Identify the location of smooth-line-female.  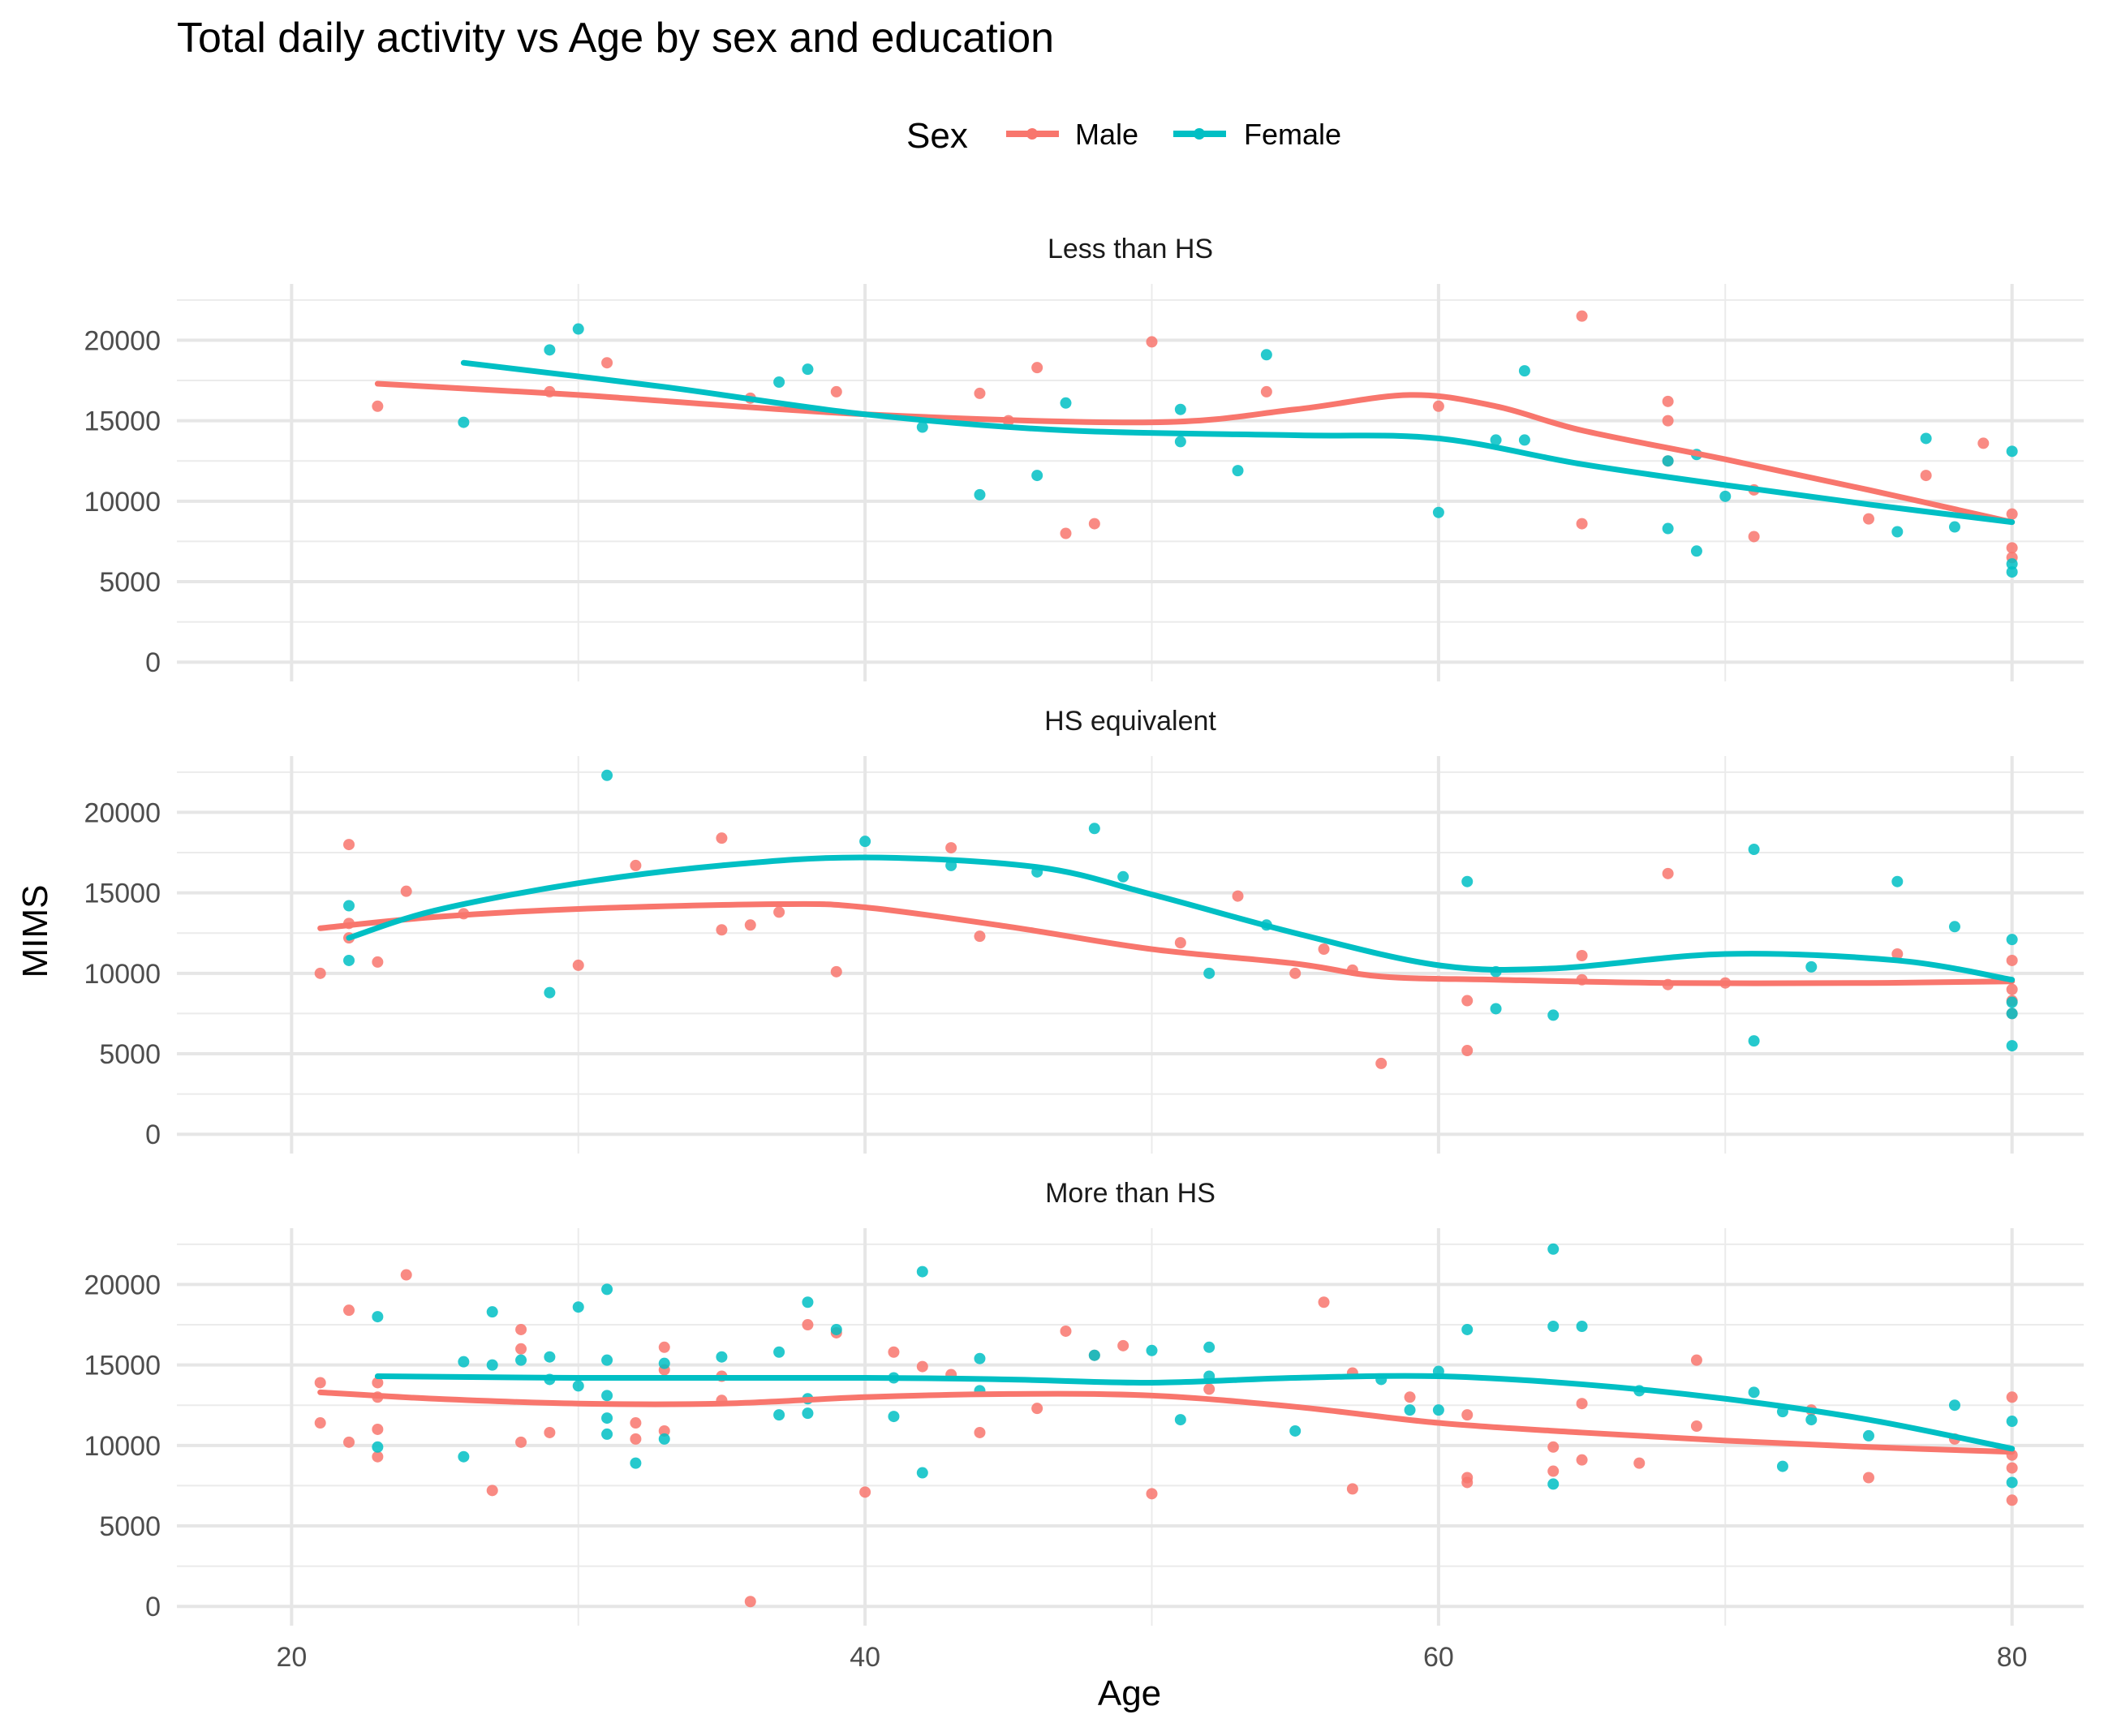
(1238, 442).